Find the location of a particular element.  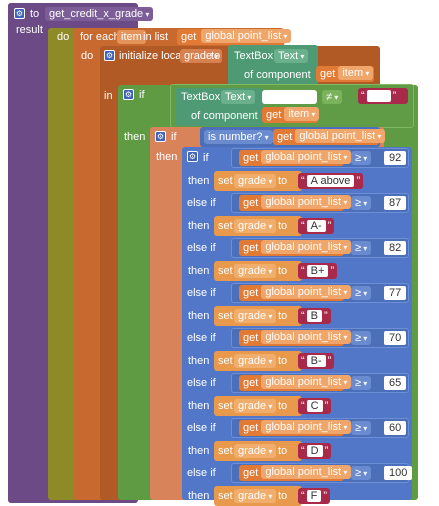

grade-string-block: “C” is located at coordinates (315, 406).